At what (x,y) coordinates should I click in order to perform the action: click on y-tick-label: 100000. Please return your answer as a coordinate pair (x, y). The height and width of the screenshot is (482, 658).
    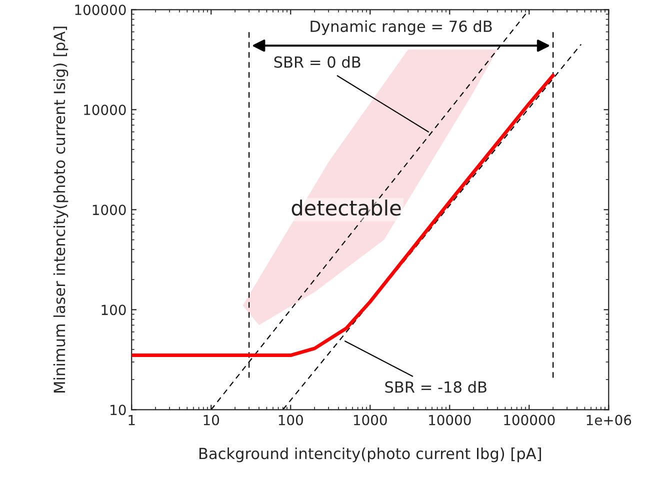
    Looking at the image, I should click on (100, 10).